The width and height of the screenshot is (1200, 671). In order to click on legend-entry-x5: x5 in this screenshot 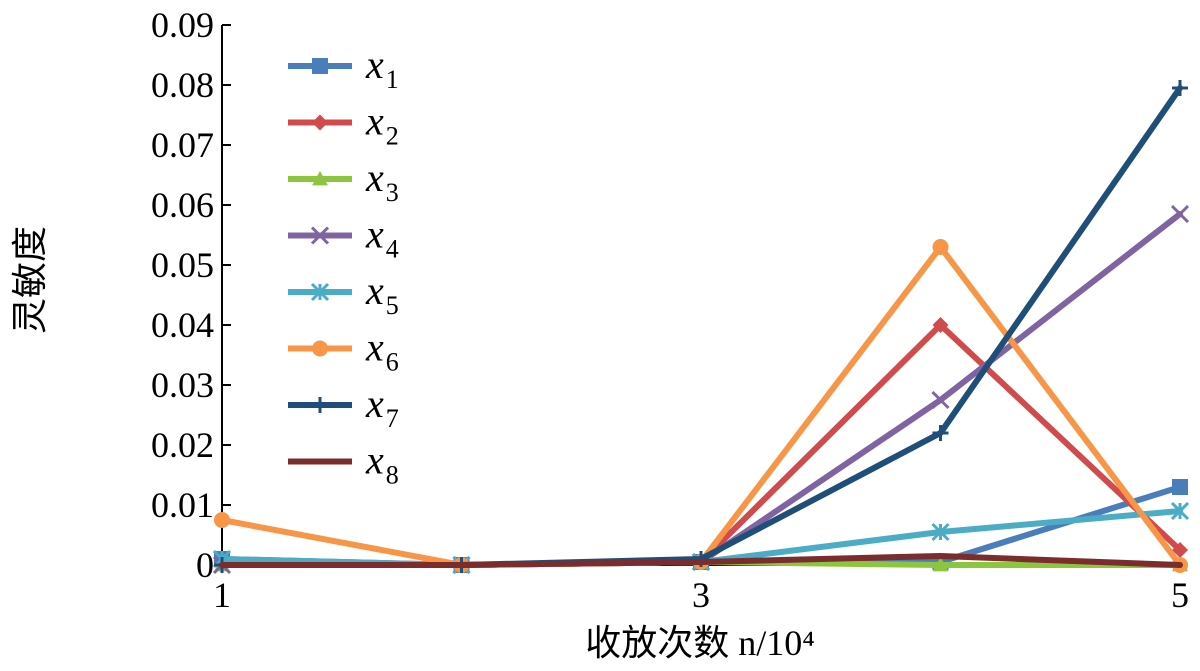, I will do `click(343, 294)`.